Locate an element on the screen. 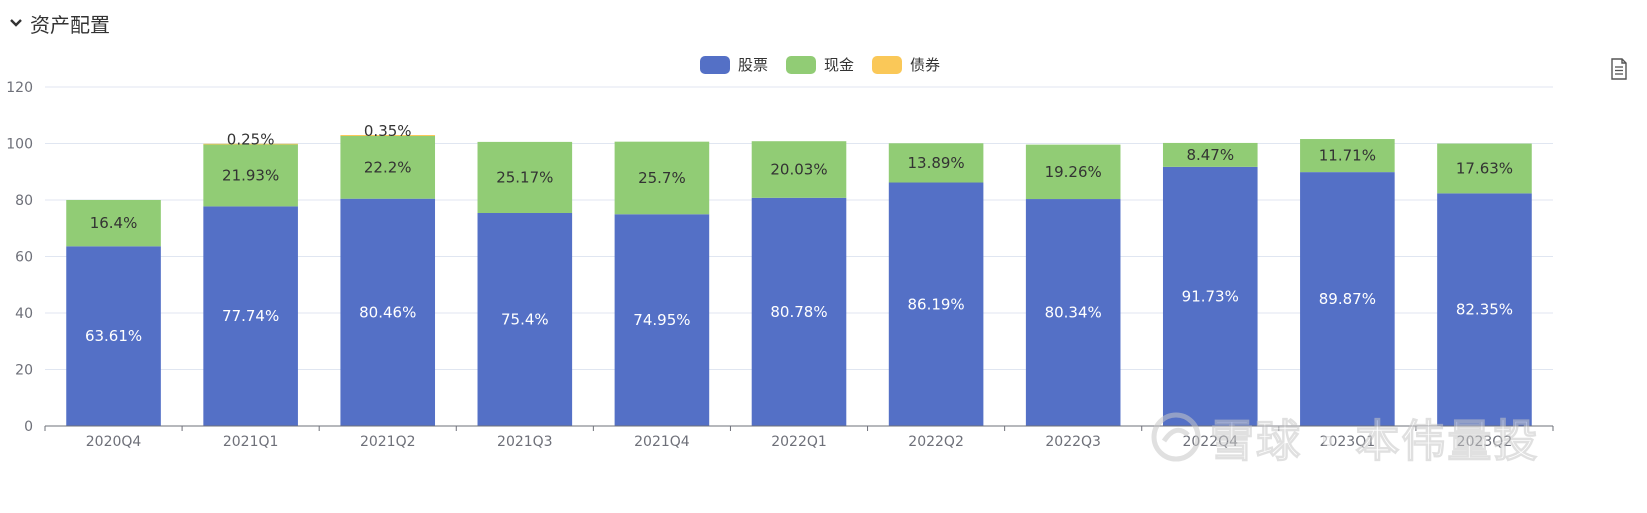 The width and height of the screenshot is (1647, 513). y-tick-label: 0 is located at coordinates (28, 427).